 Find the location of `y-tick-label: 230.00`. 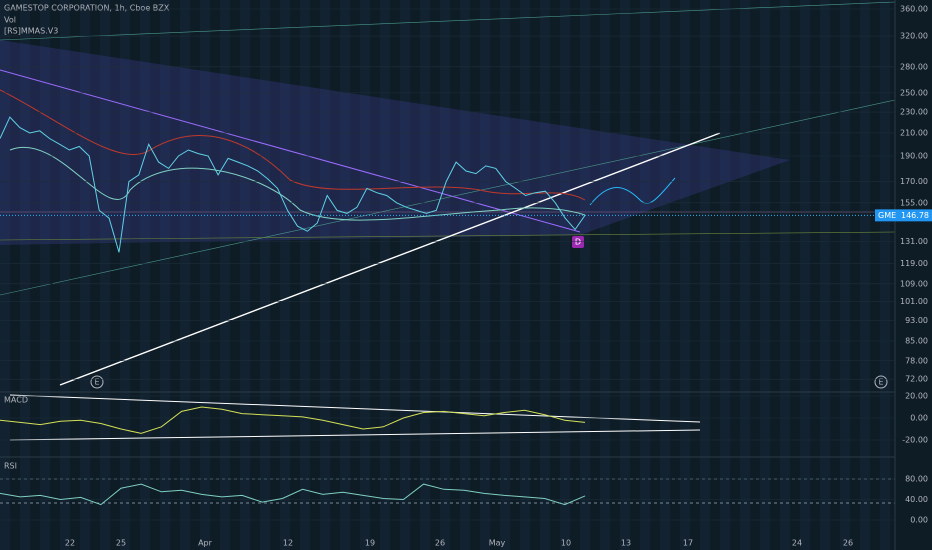

y-tick-label: 230.00 is located at coordinates (914, 112).